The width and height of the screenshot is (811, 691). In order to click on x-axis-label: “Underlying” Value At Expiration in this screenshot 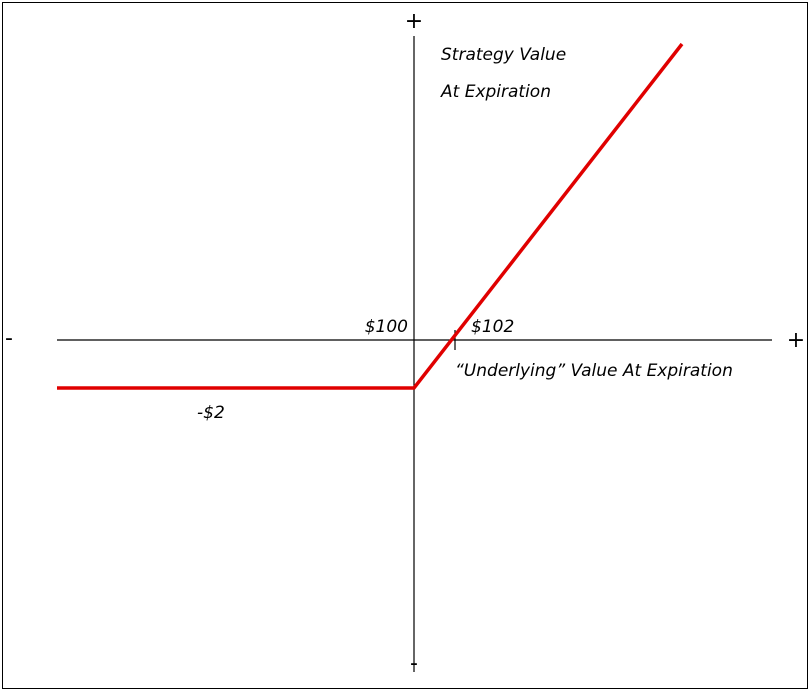, I will do `click(594, 371)`.